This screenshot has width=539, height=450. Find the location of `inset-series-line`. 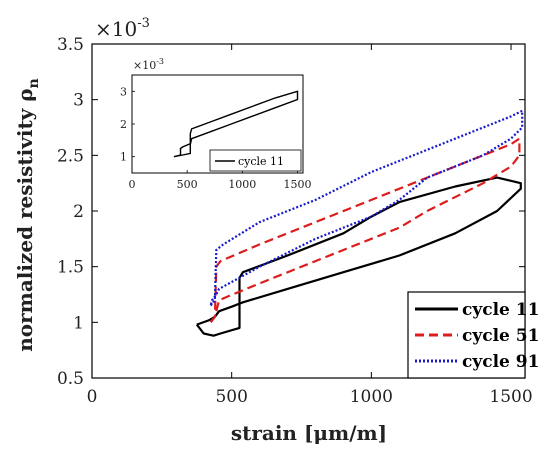

inset-series-line is located at coordinates (236, 124).